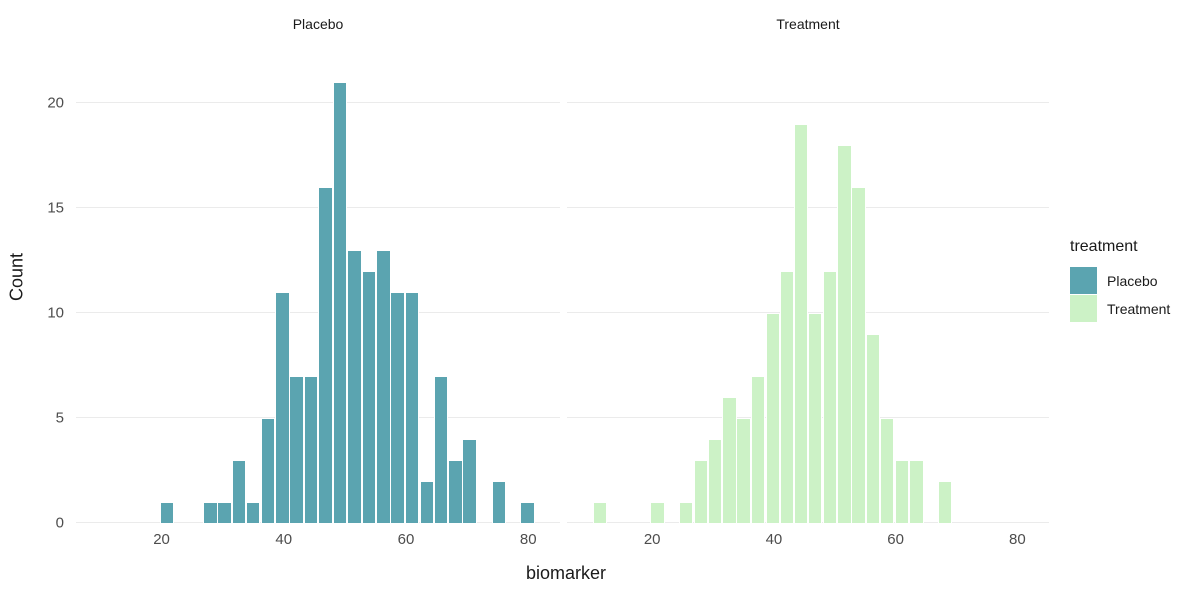  Describe the element at coordinates (59, 523) in the screenshot. I see `y-tick-label: 0` at that location.